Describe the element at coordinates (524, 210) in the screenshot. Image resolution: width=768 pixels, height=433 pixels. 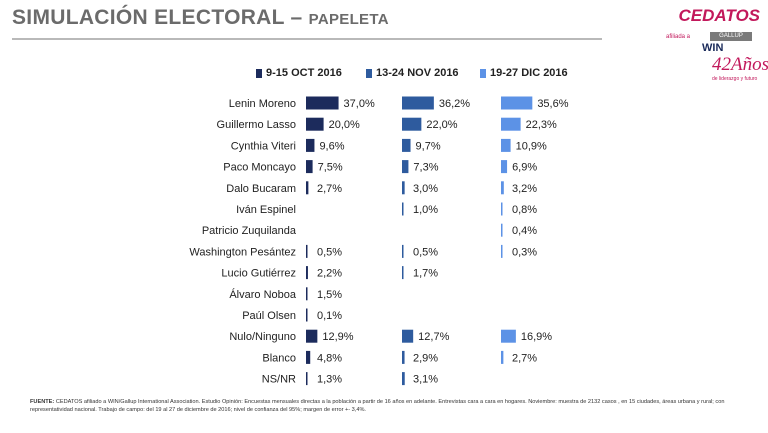
I see `data-label: 0,8%` at that location.